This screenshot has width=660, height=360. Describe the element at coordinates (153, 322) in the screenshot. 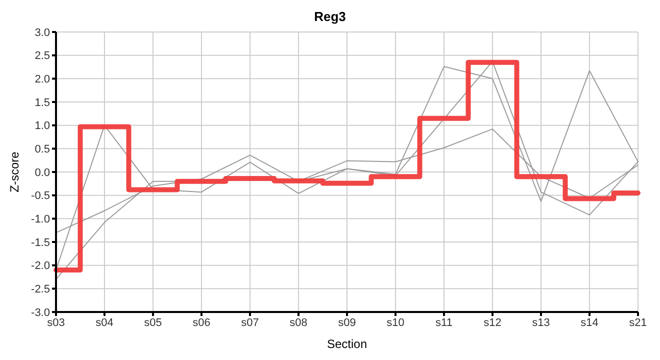

I see `x-tick-label: s05` at that location.